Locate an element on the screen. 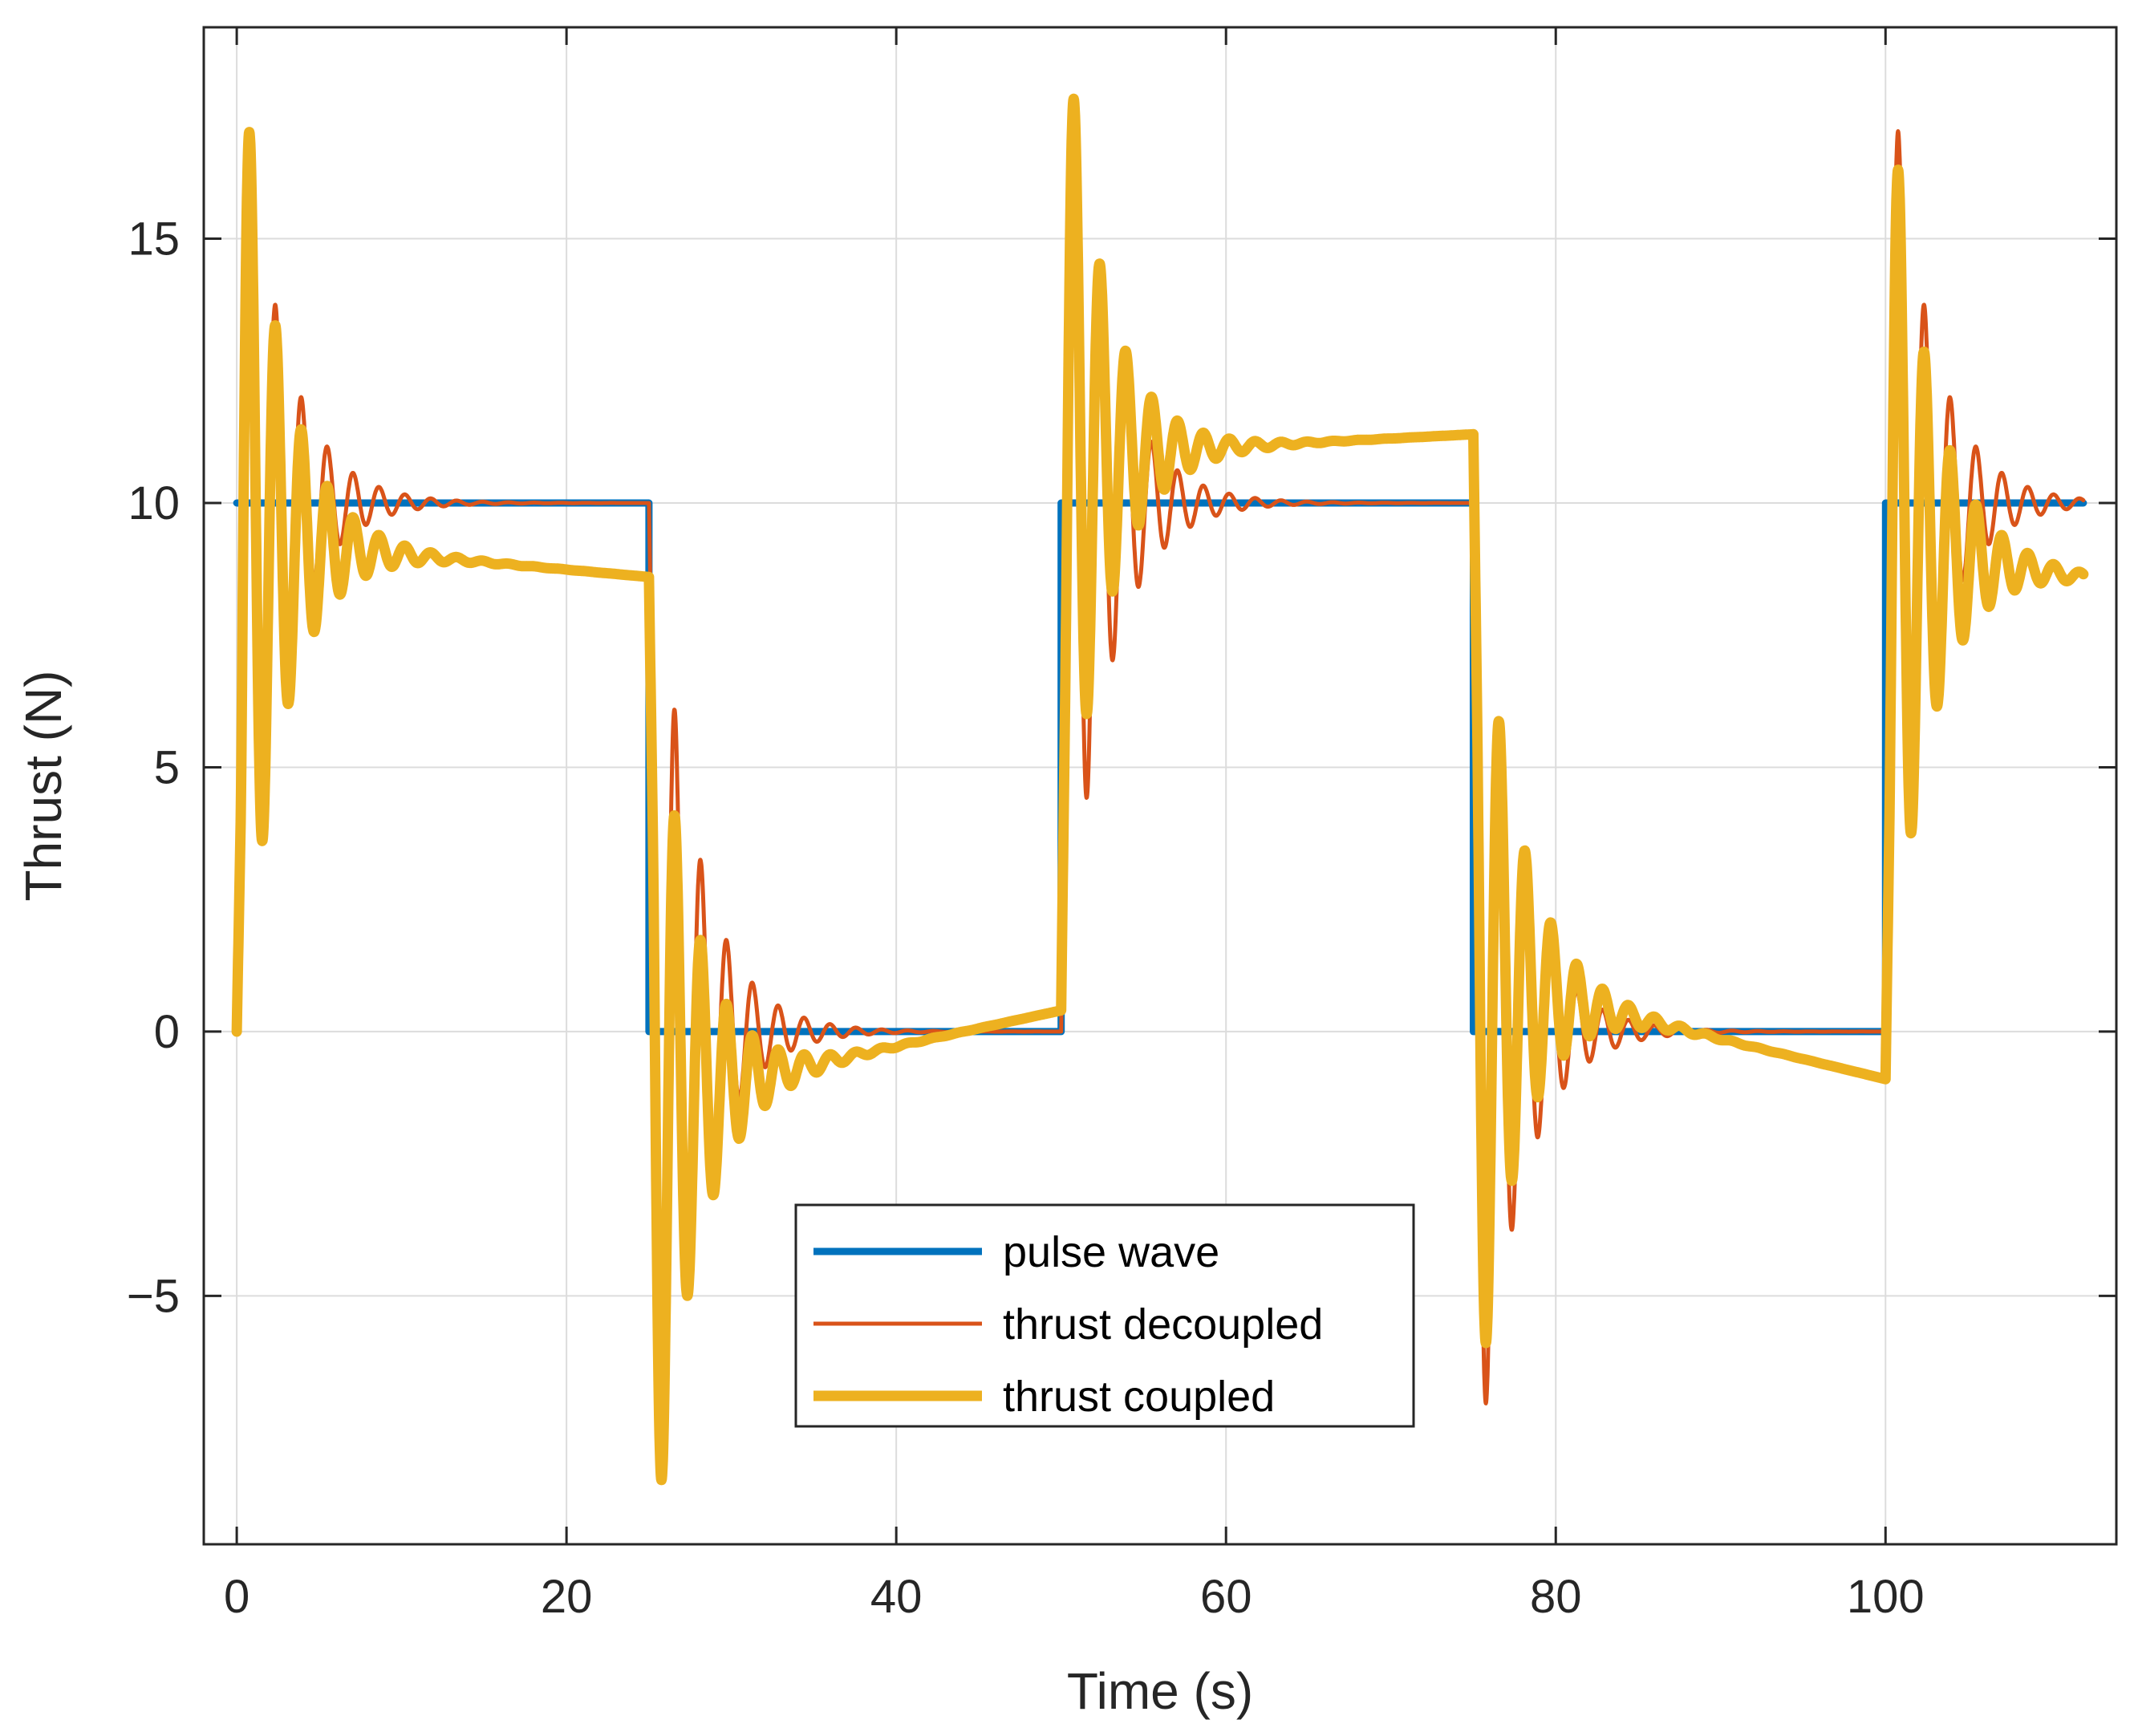  x-axis-label: Time (s) is located at coordinates (1160, 1691).